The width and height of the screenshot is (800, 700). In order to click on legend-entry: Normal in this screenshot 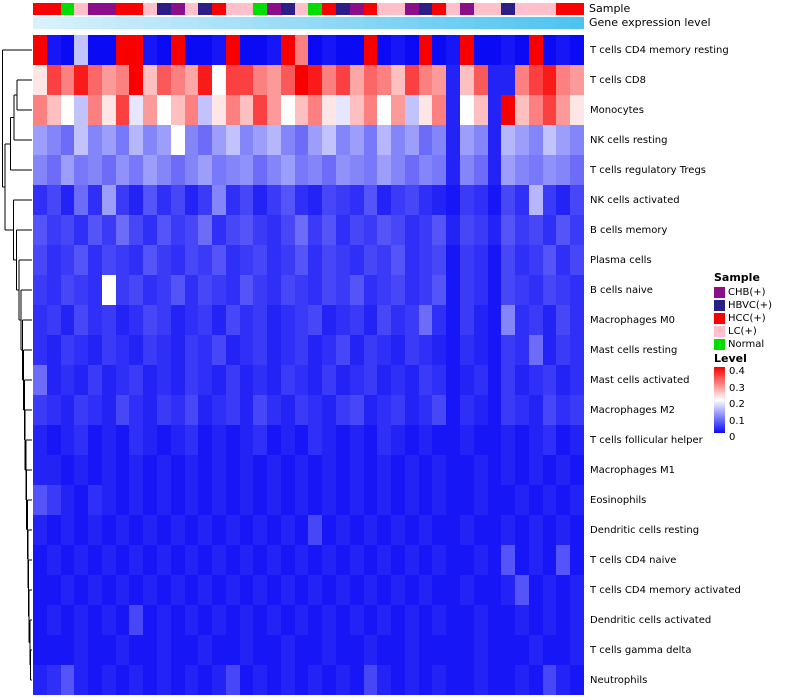, I will do `click(743, 344)`.